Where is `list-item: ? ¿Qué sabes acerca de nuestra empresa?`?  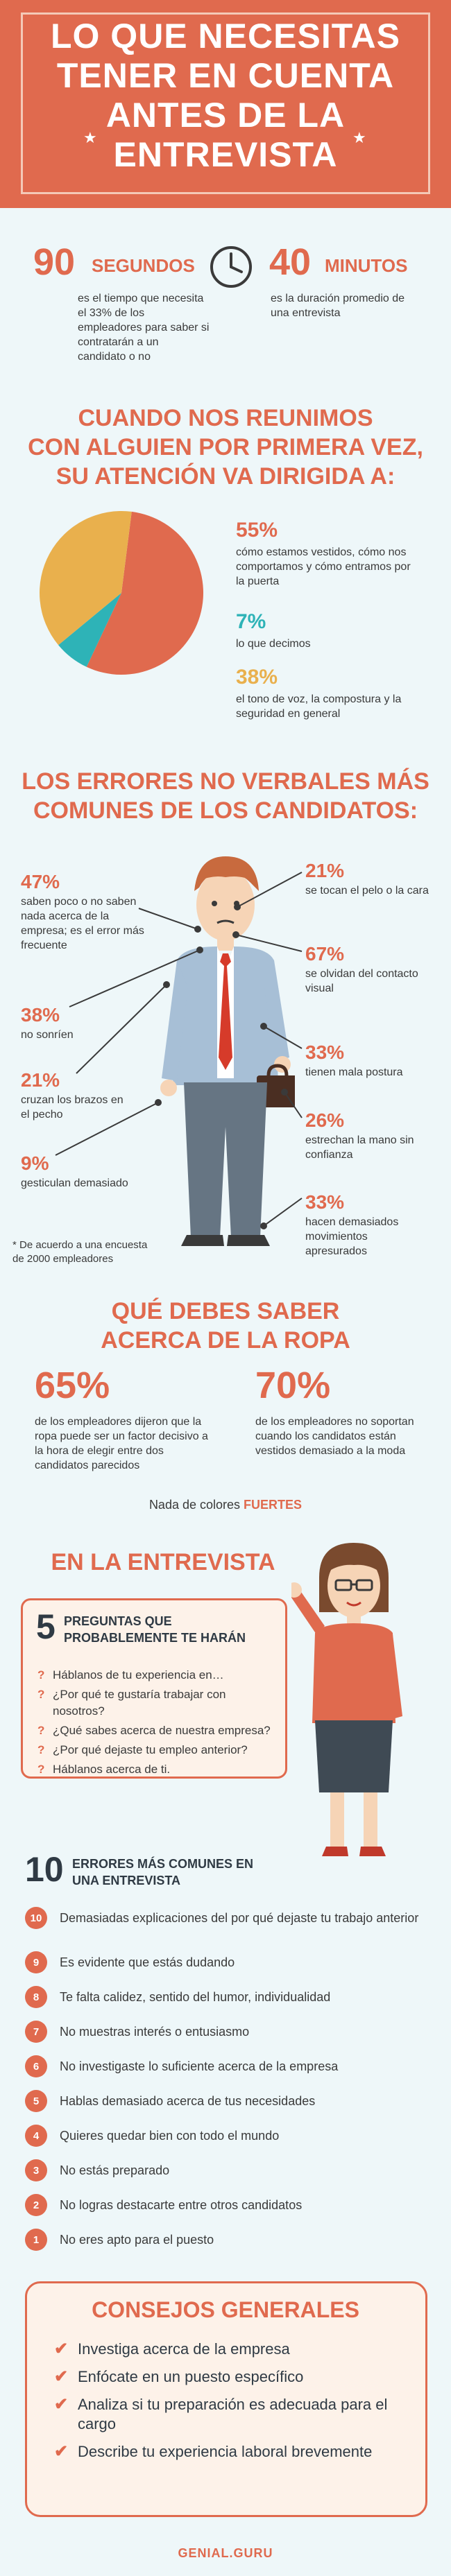
list-item: ? ¿Qué sabes acerca de nuestra empresa? is located at coordinates (158, 1730).